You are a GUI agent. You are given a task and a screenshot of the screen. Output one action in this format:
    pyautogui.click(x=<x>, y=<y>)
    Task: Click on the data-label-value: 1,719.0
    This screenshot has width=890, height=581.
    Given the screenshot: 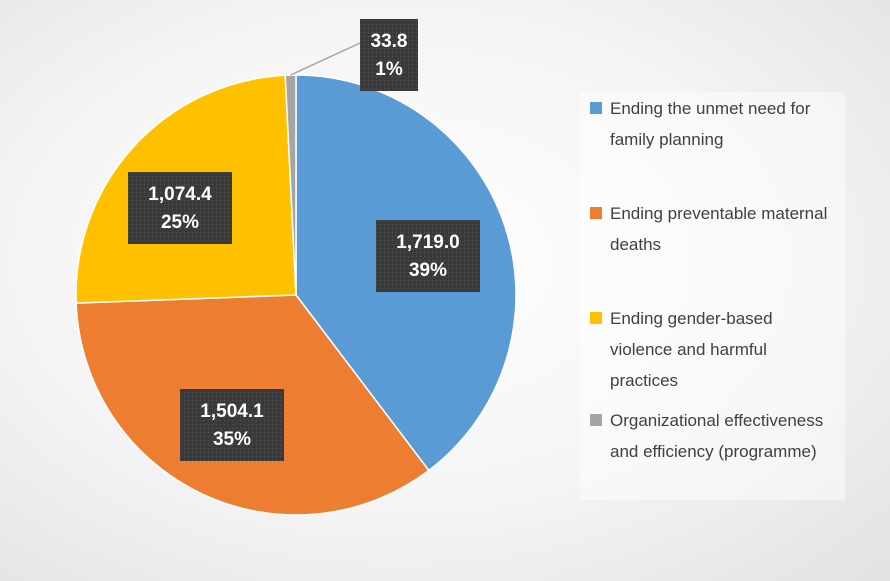 What is the action you would take?
    pyautogui.click(x=427, y=242)
    